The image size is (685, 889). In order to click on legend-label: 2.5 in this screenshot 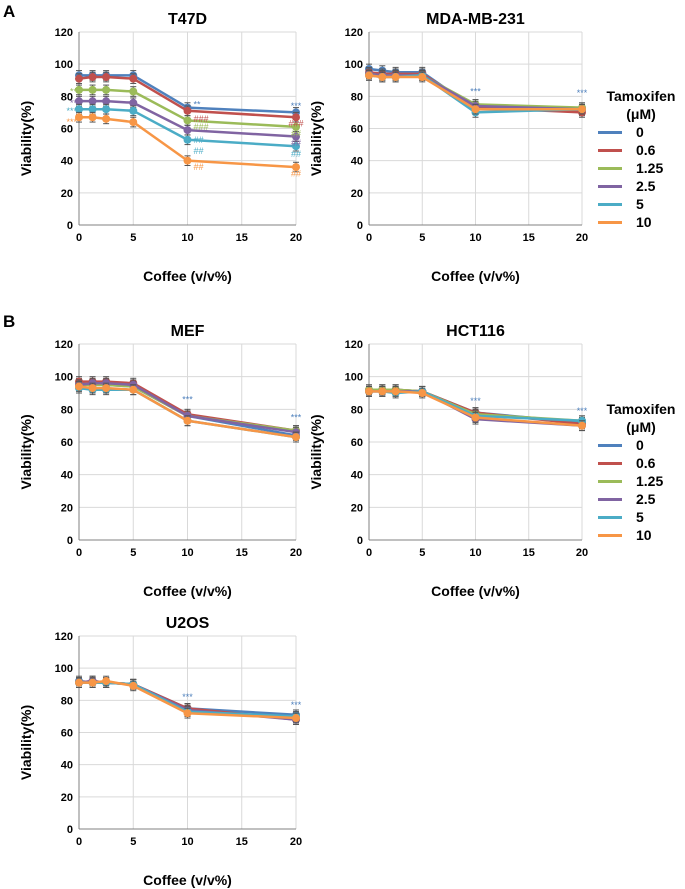, I will do `click(646, 499)`.